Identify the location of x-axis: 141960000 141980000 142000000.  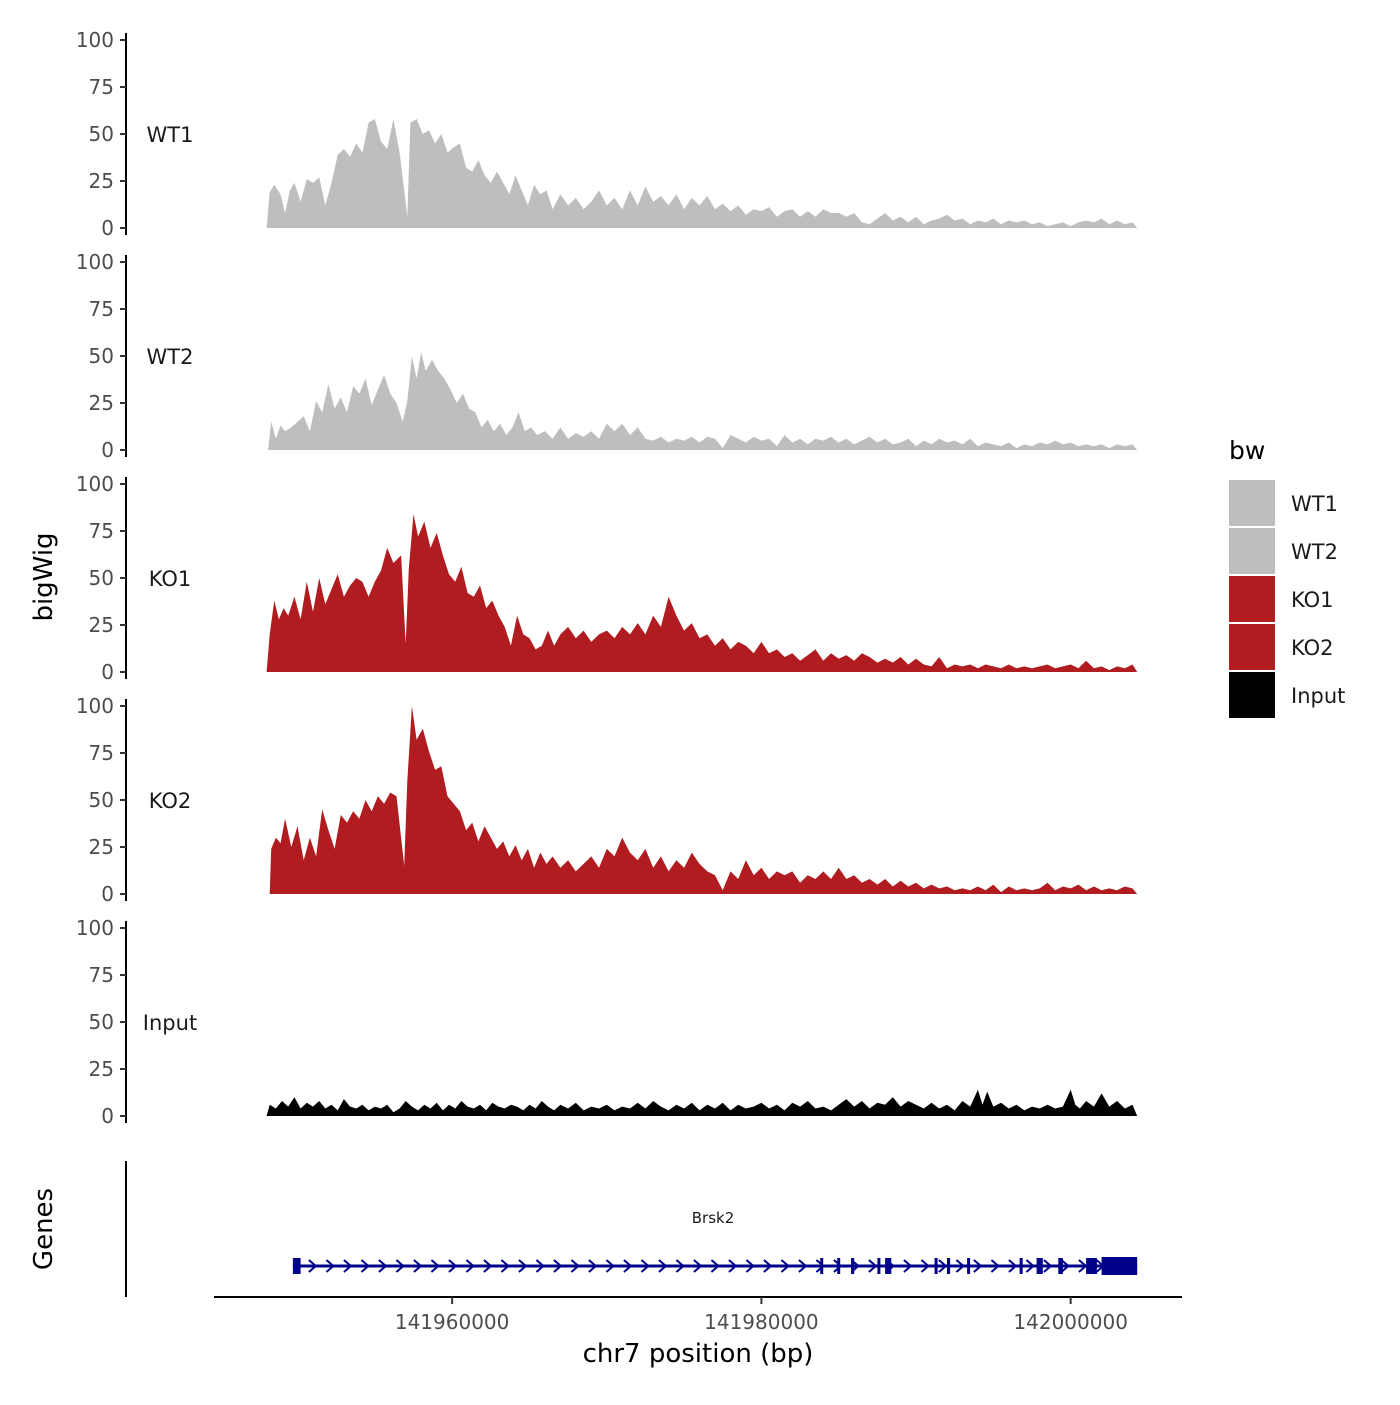
(698, 1315).